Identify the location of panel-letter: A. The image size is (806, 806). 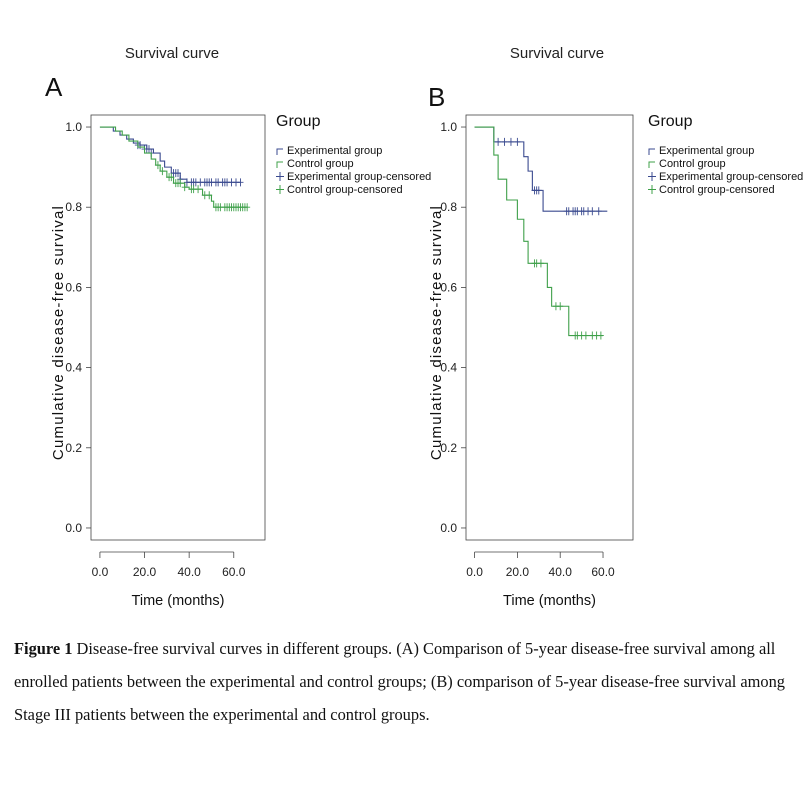
(54, 87).